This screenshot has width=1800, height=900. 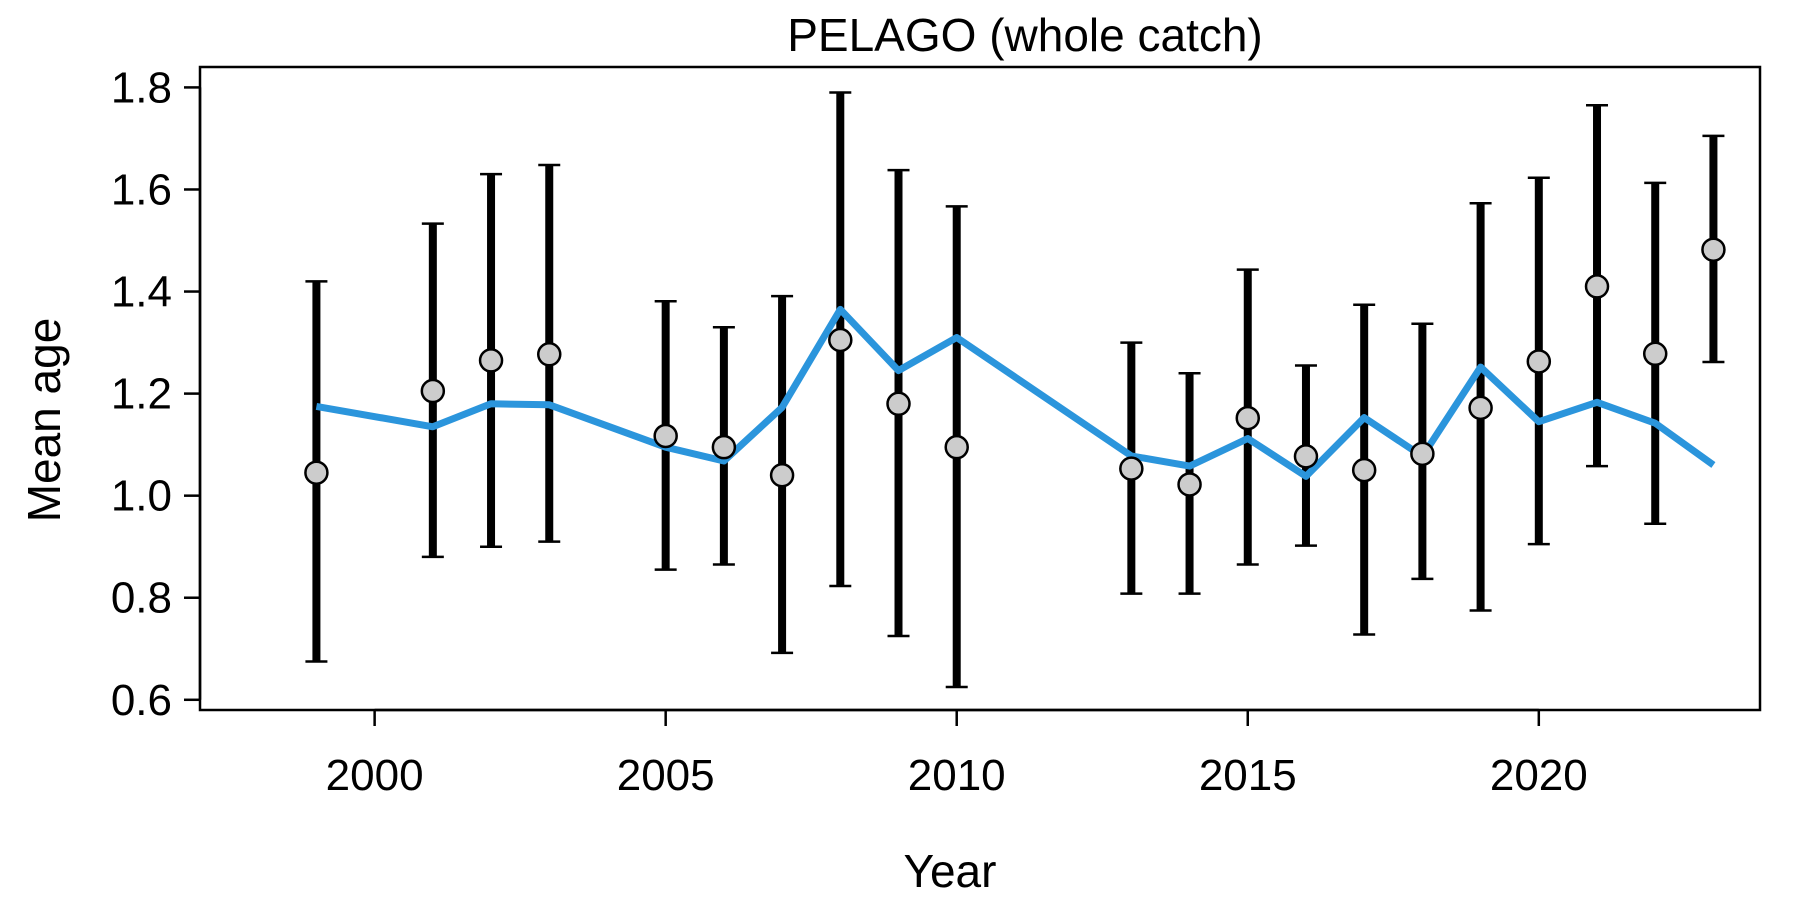 What do you see at coordinates (141, 189) in the screenshot?
I see `y-tick-label: 1.6` at bounding box center [141, 189].